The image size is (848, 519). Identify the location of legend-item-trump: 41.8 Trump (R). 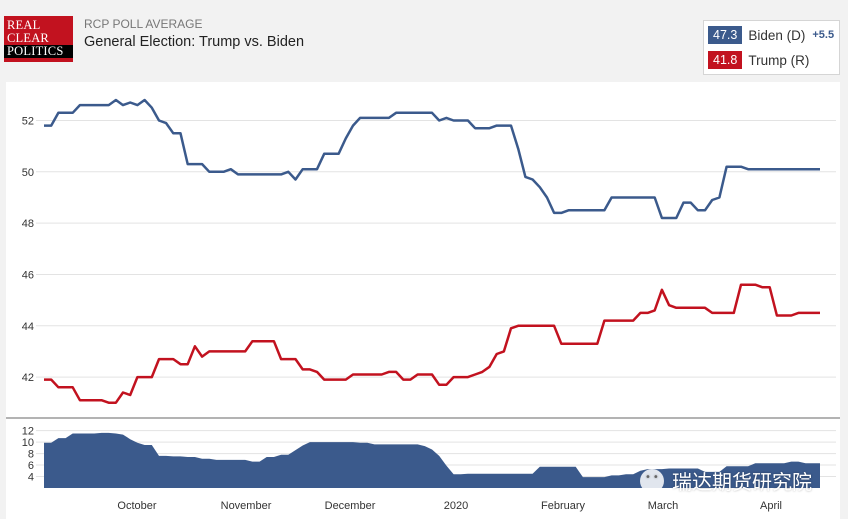
(758, 60).